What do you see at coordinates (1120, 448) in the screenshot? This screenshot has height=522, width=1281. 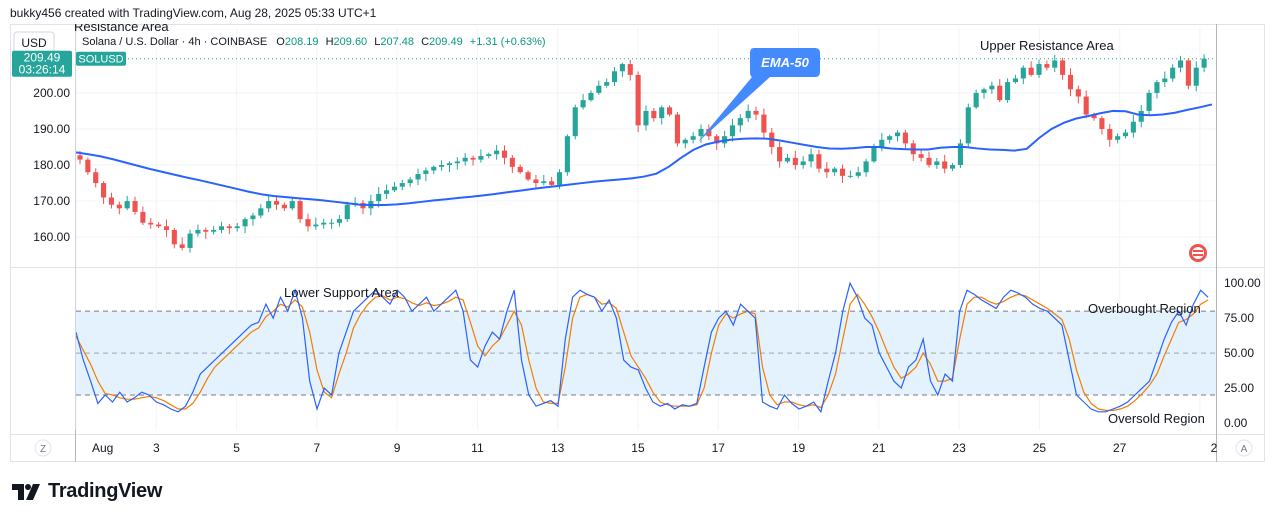 I see `time-tick-label: 27` at bounding box center [1120, 448].